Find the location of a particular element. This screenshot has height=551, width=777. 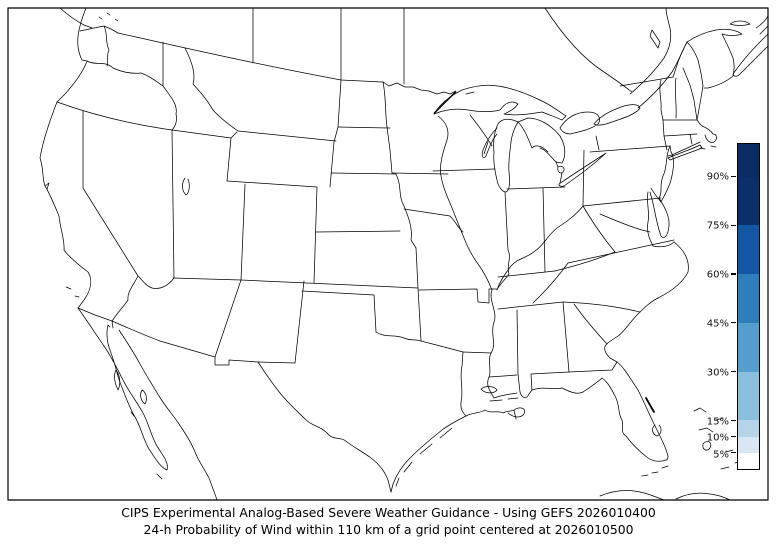

border-arizona-mexico is located at coordinates (163, 339).